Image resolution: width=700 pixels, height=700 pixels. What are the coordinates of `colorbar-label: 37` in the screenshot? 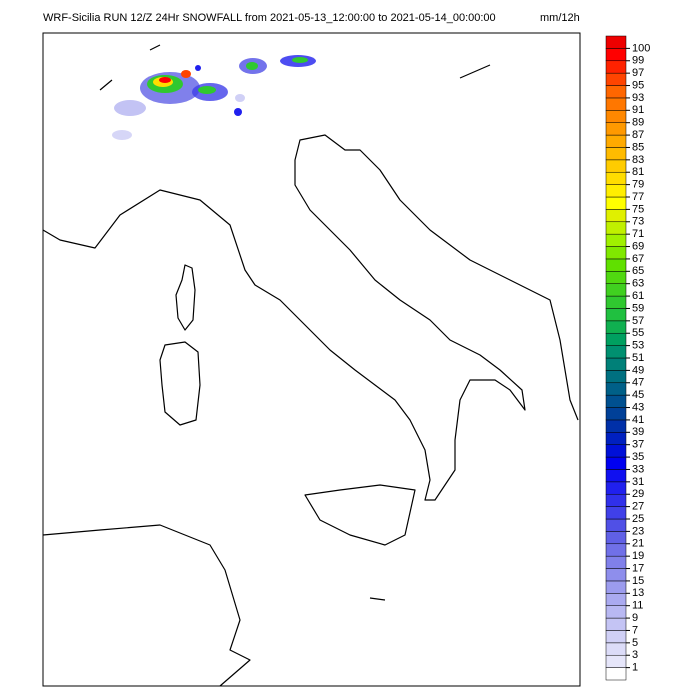 It's located at (638, 445).